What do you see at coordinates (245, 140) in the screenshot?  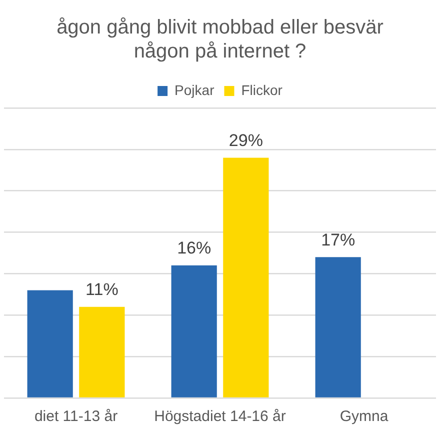 I see `data-label: 29%` at bounding box center [245, 140].